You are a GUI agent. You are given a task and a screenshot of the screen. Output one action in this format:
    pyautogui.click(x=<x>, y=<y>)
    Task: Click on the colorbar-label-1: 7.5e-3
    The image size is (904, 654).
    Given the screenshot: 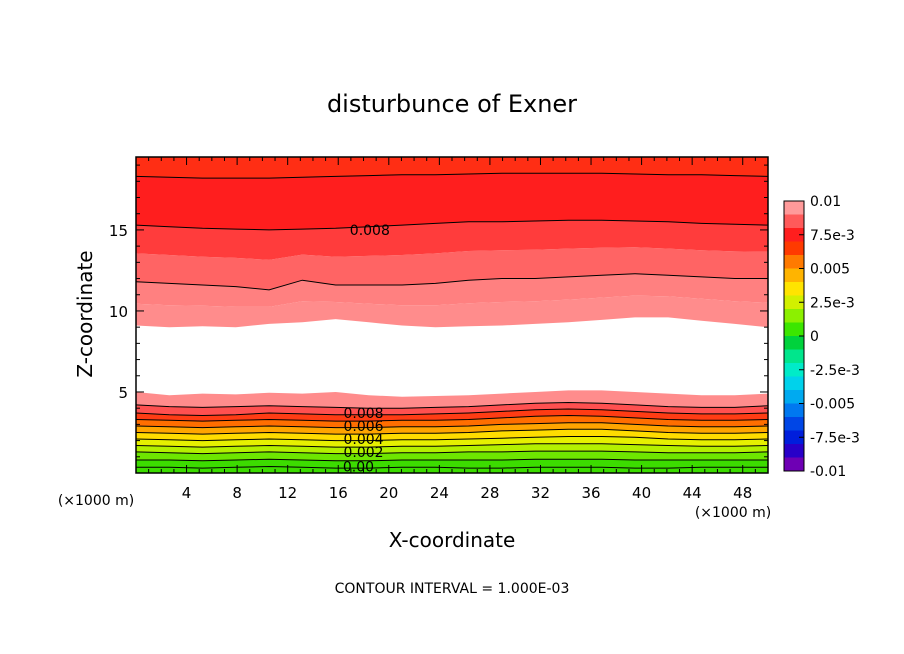 What is the action you would take?
    pyautogui.click(x=832, y=236)
    